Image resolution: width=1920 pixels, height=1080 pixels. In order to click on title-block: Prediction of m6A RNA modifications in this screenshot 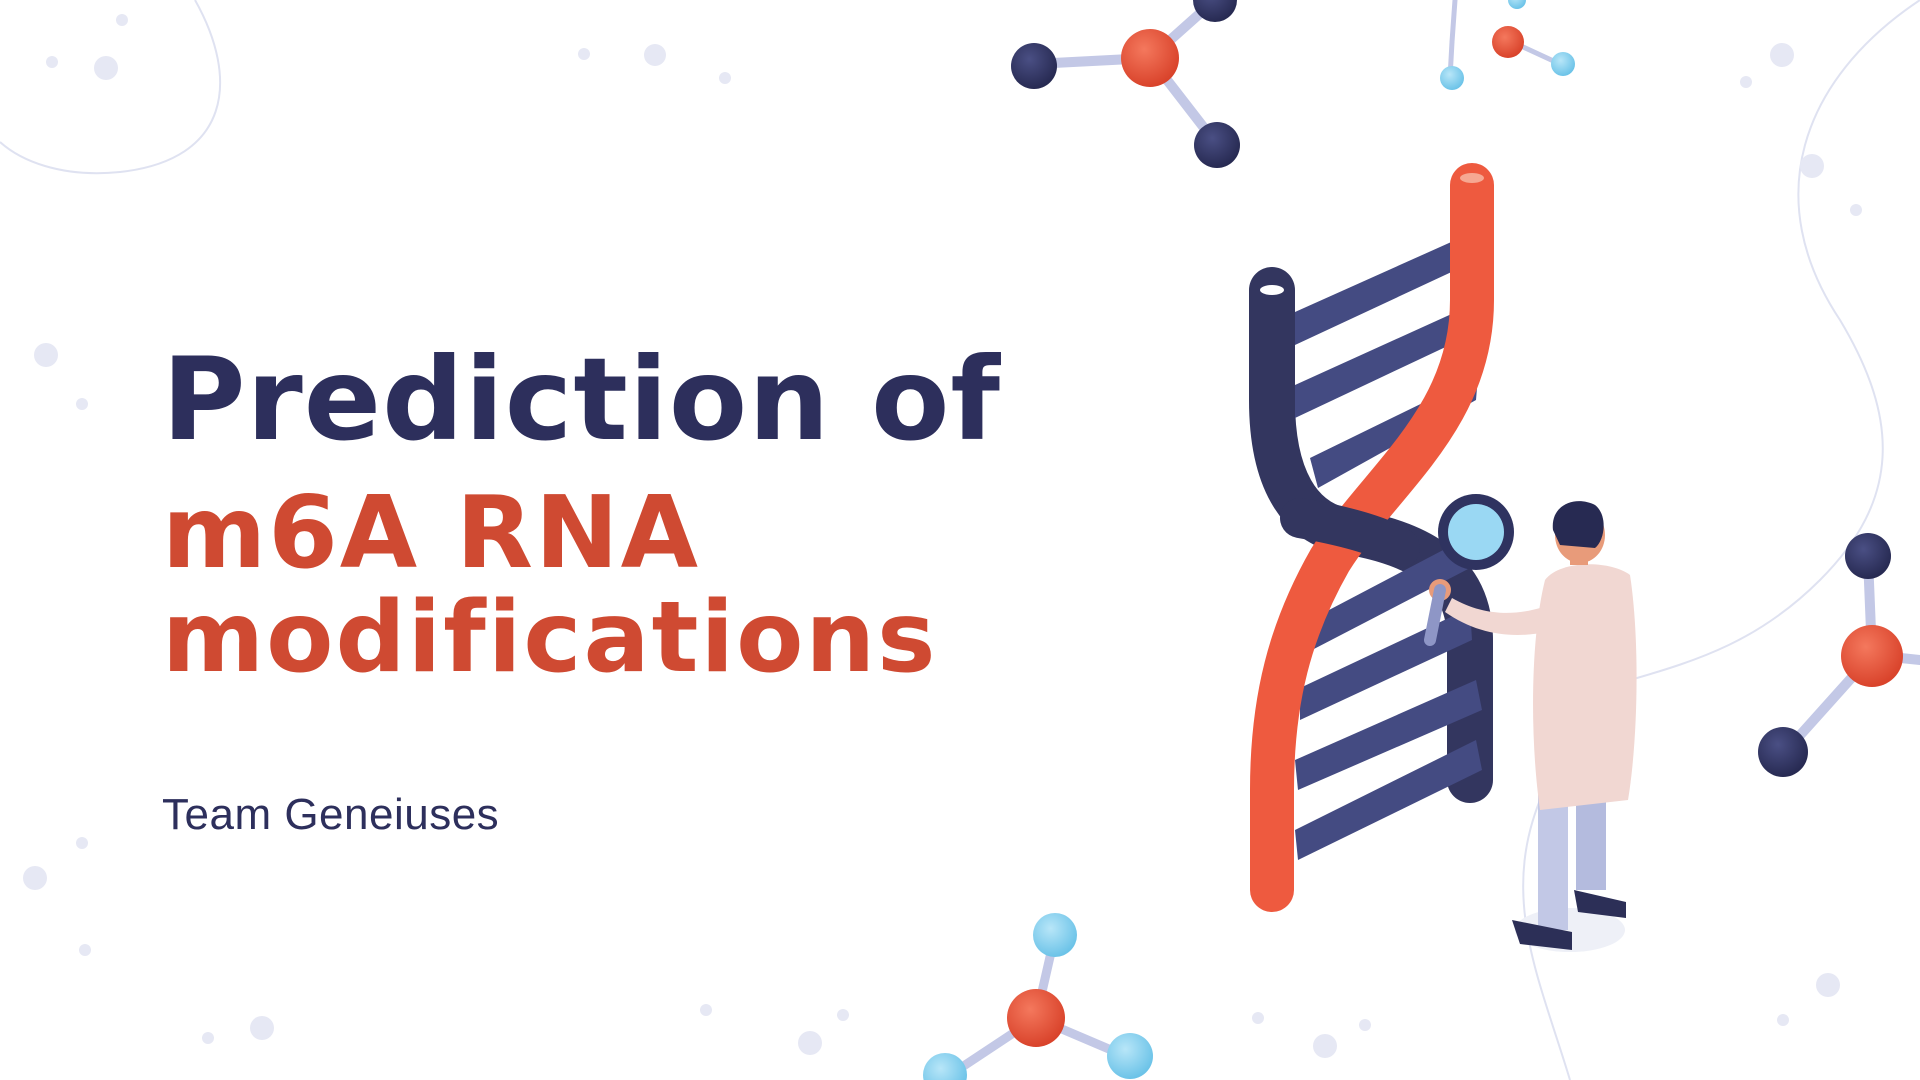, I will do `click(581, 515)`.